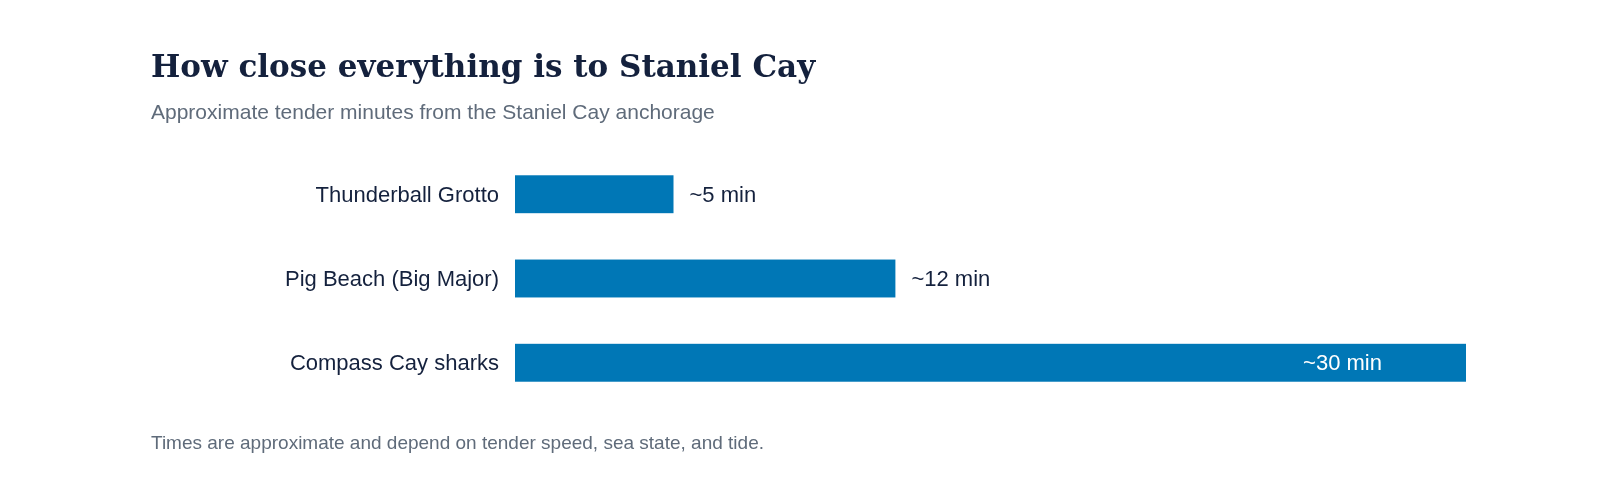  I want to click on y-tick-label: Compass Cay sharks, so click(394, 363).